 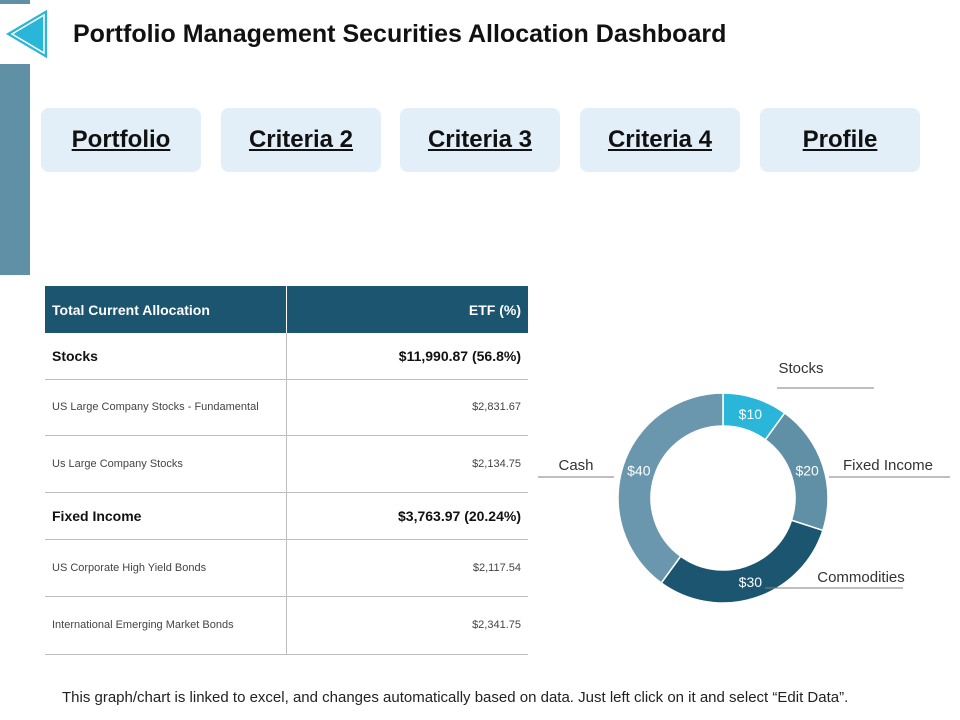 What do you see at coordinates (166, 309) in the screenshot?
I see `header-total-current-allocation: Total Current Allocation` at bounding box center [166, 309].